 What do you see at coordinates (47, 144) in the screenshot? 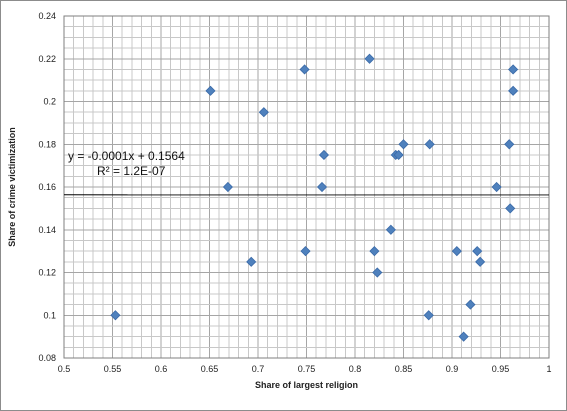
I see `y-tick-label: 0.18` at bounding box center [47, 144].